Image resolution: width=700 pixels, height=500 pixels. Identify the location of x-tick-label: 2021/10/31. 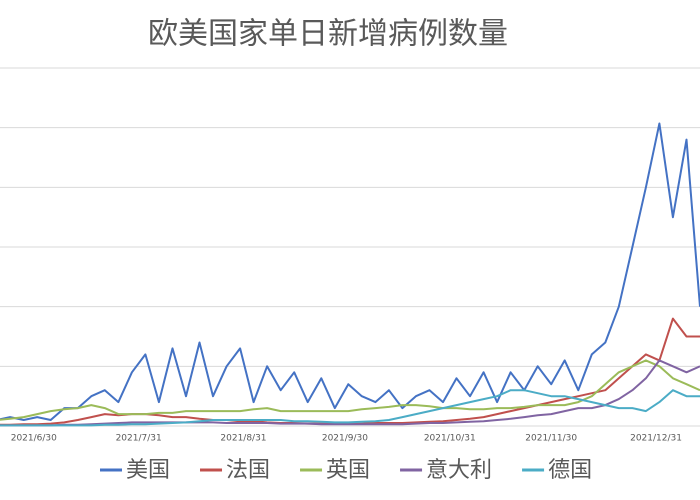
(450, 439).